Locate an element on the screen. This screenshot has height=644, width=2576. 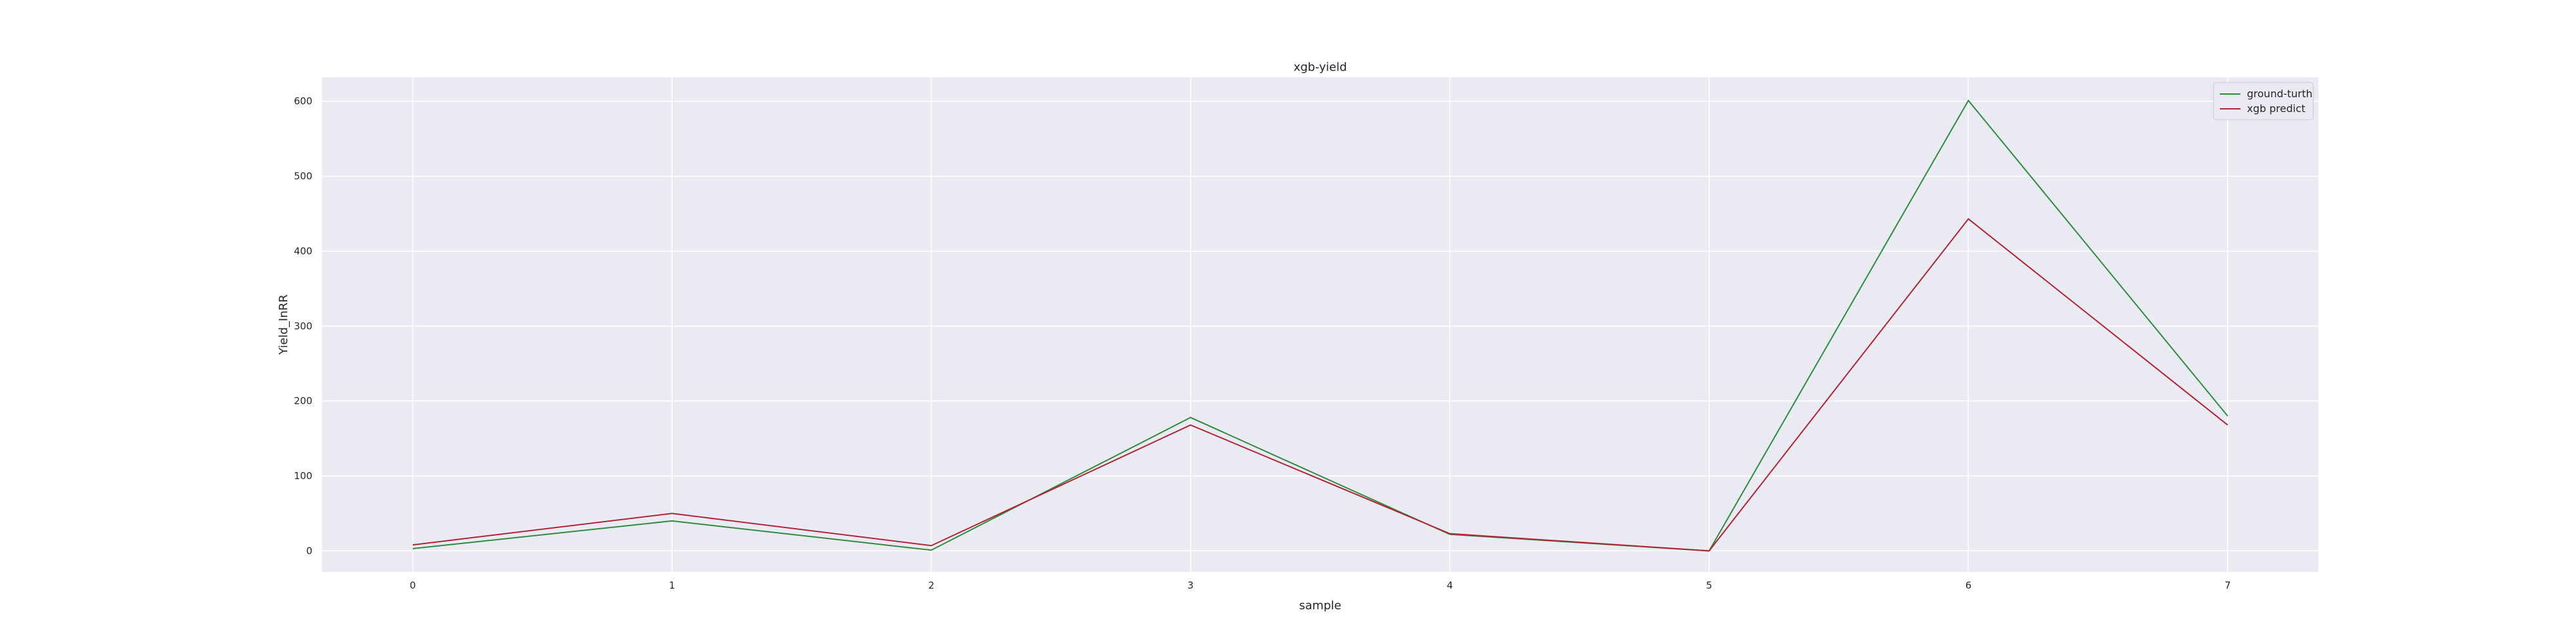
chart-title: xgb-yield is located at coordinates (1320, 67).